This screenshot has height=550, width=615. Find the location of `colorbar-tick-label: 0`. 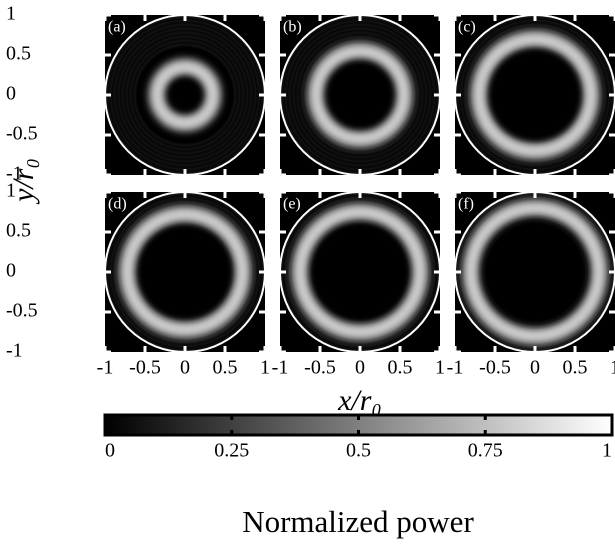

colorbar-tick-label: 0 is located at coordinates (110, 451).